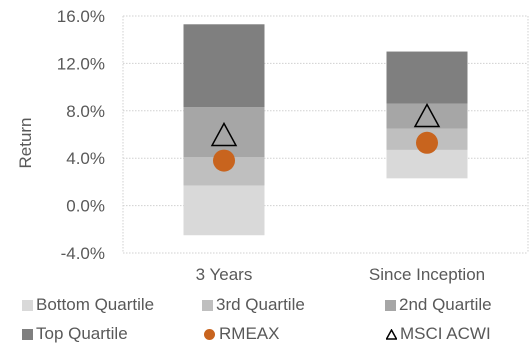 Image resolution: width=529 pixels, height=349 pixels. What do you see at coordinates (340, 274) in the screenshot?
I see `x-axis-ticks: 3 Years Since Inception` at bounding box center [340, 274].